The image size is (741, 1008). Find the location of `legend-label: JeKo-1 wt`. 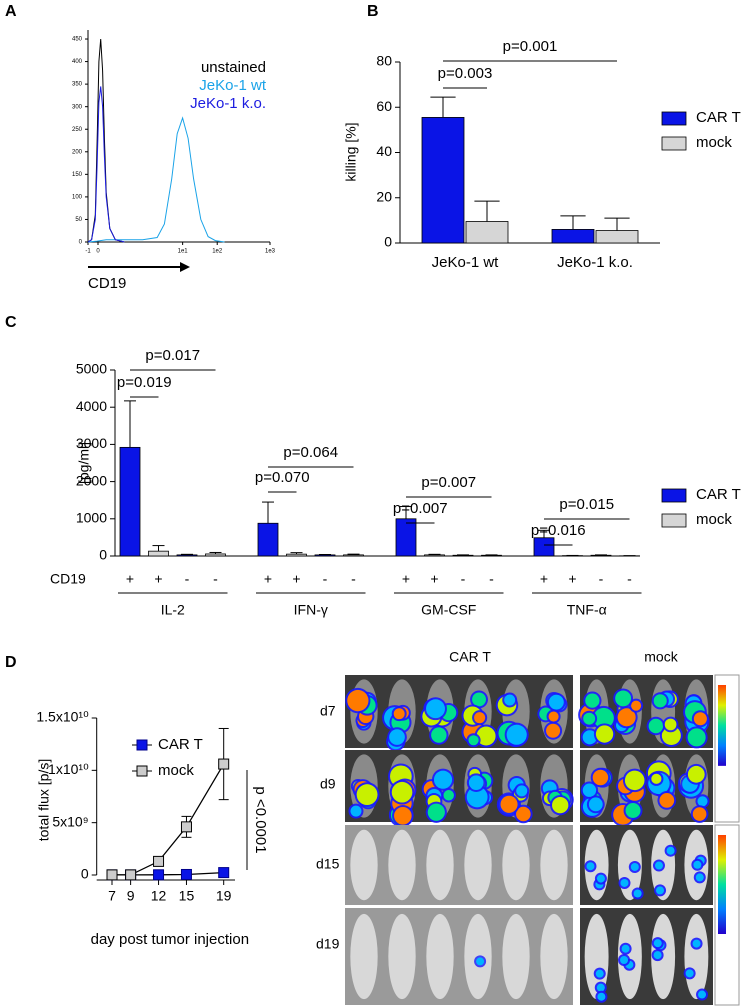

legend-label: JeKo-1 wt is located at coordinates (233, 85).